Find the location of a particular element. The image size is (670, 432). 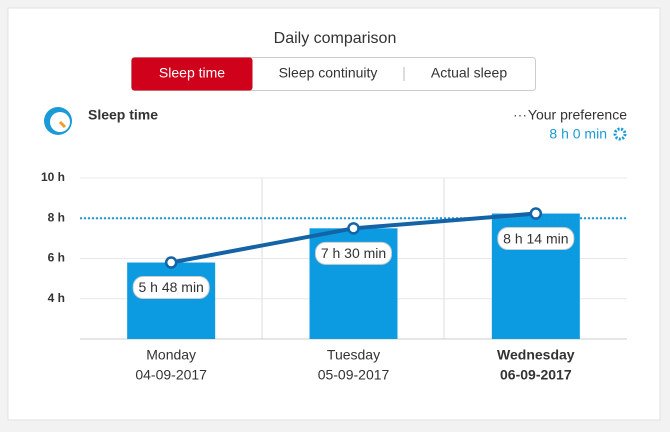

value-label: 5 h 48 min is located at coordinates (170, 287).